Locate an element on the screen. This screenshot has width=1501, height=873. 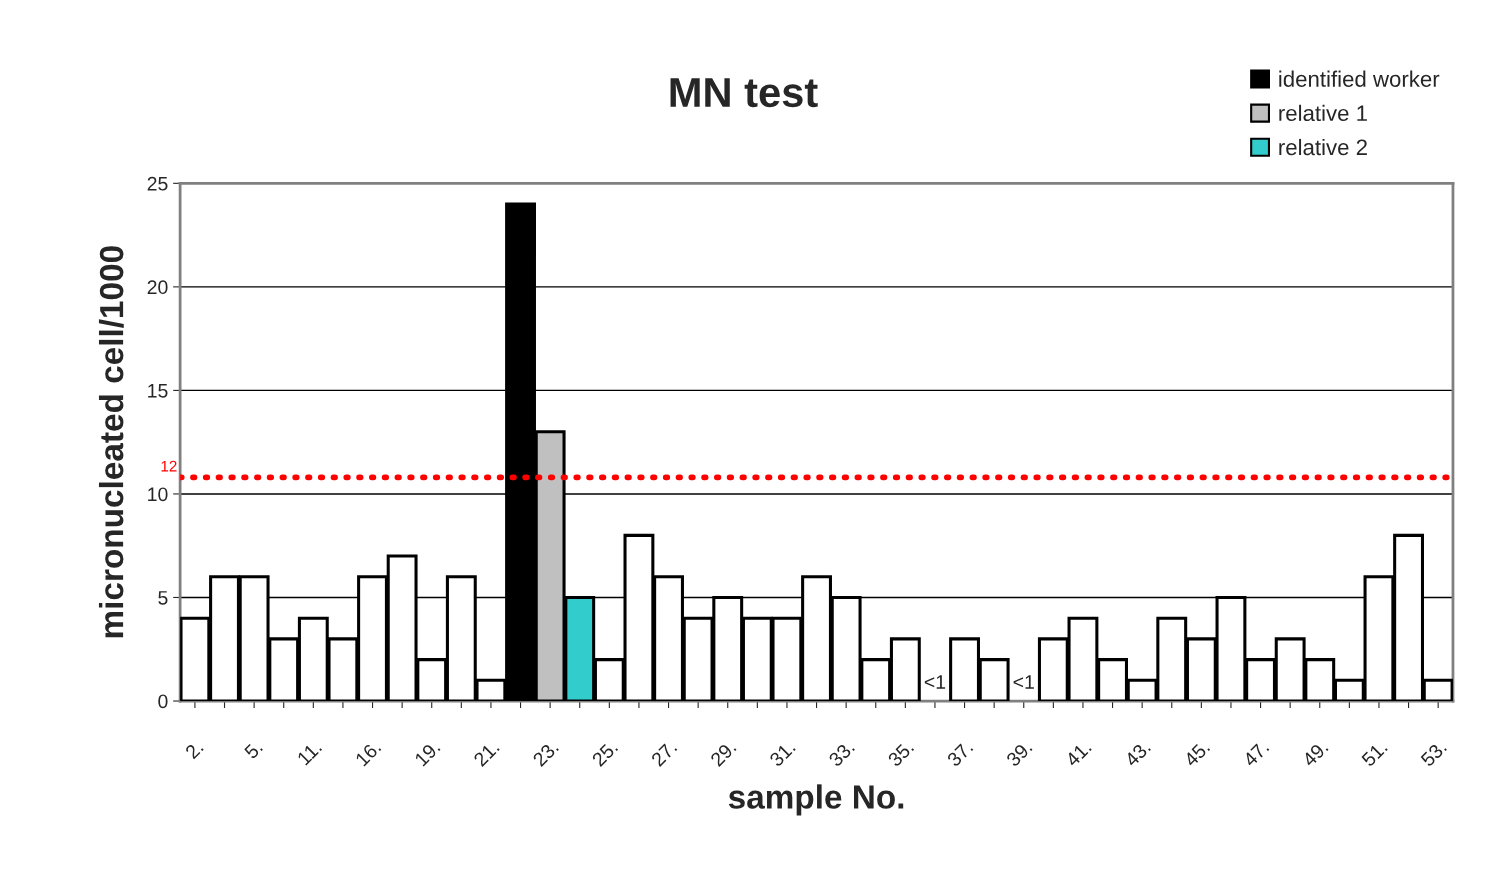
y-tick-label: 5 is located at coordinates (163, 598).